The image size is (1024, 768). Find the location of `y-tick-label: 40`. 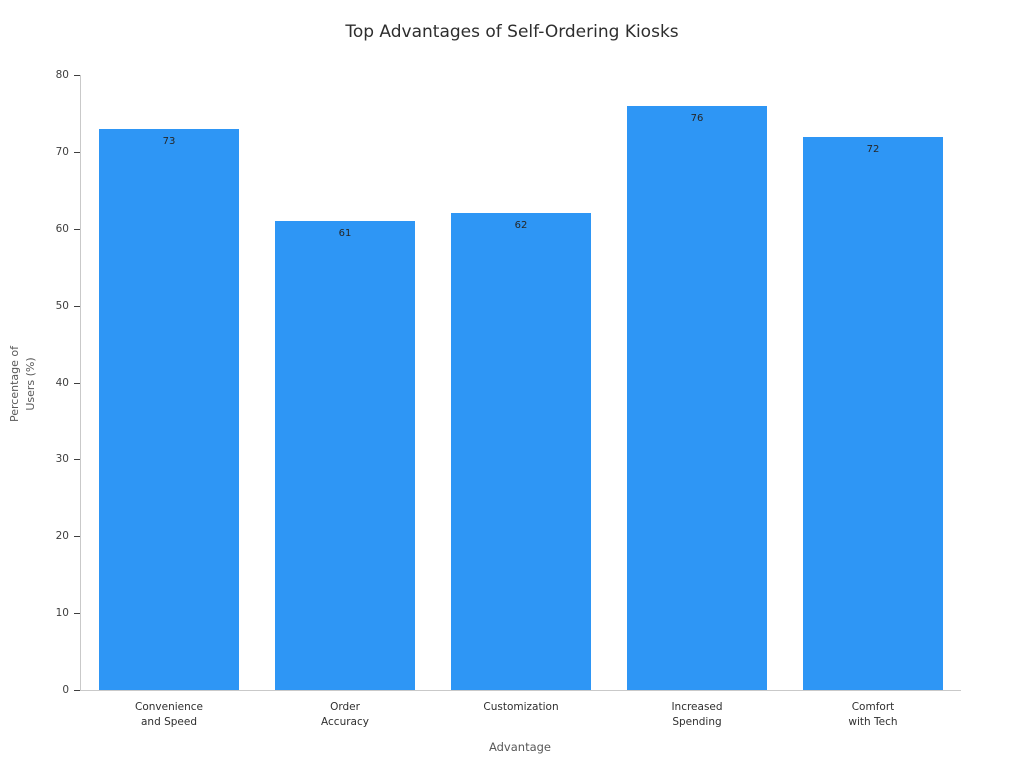

y-tick-label: 40 is located at coordinates (62, 382).